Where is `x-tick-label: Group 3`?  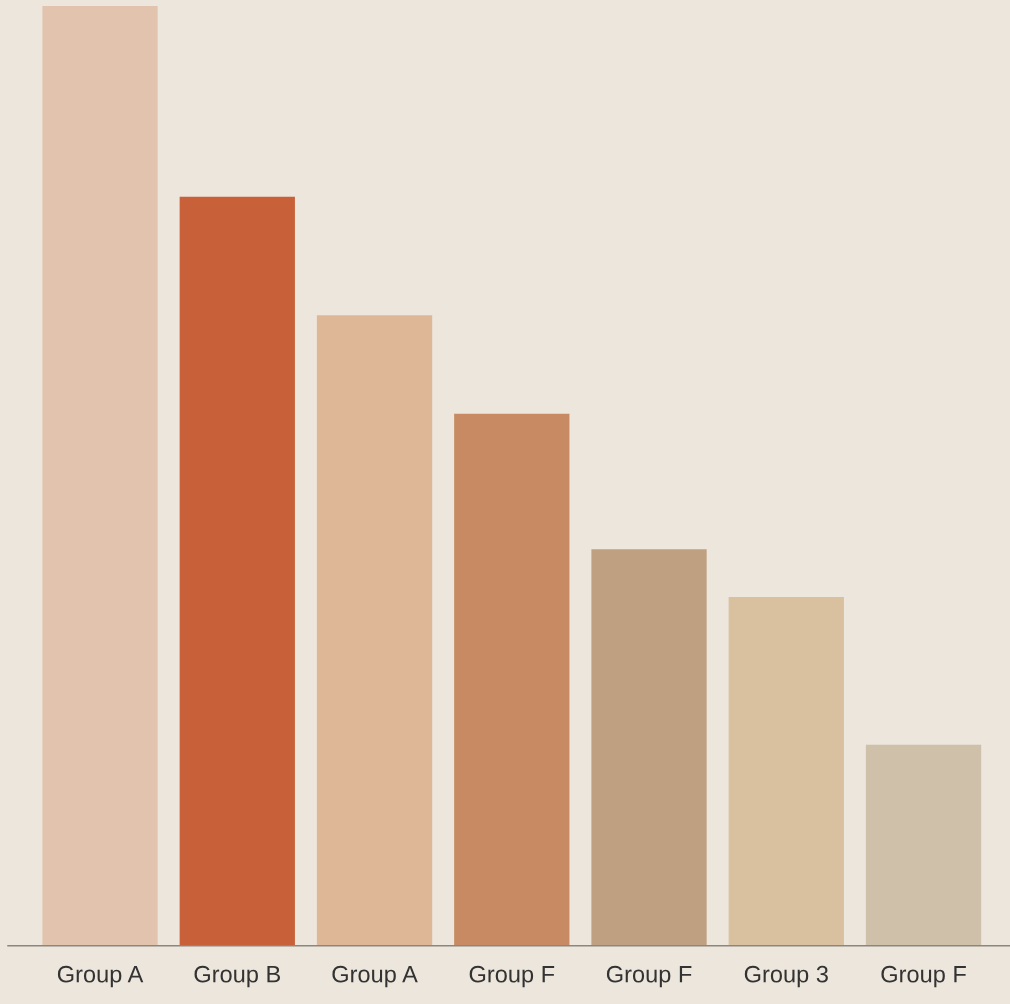 x-tick-label: Group 3 is located at coordinates (786, 976).